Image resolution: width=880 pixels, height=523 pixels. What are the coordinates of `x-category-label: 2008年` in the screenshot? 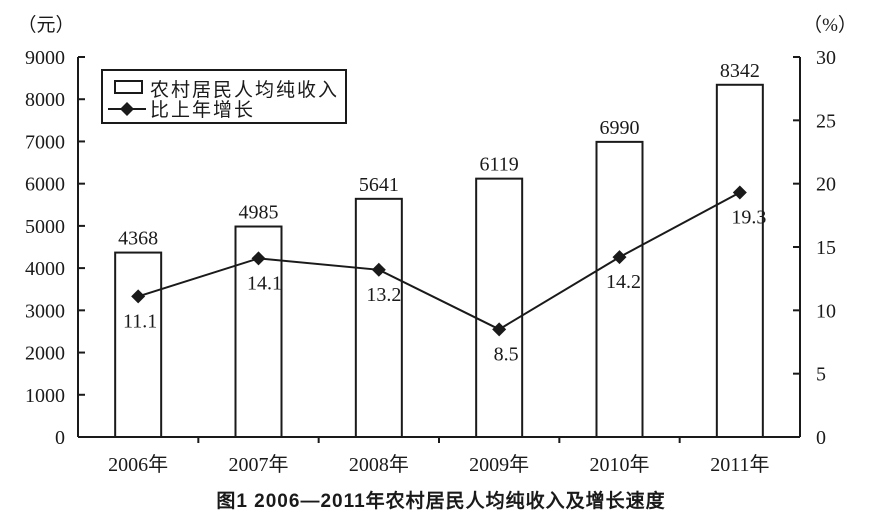 It's located at (379, 464).